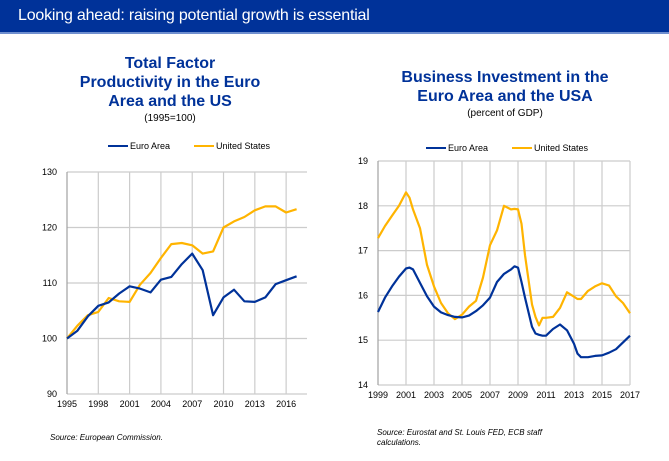 The height and width of the screenshot is (461, 669). I want to click on x-tick-label: 1998, so click(98, 404).